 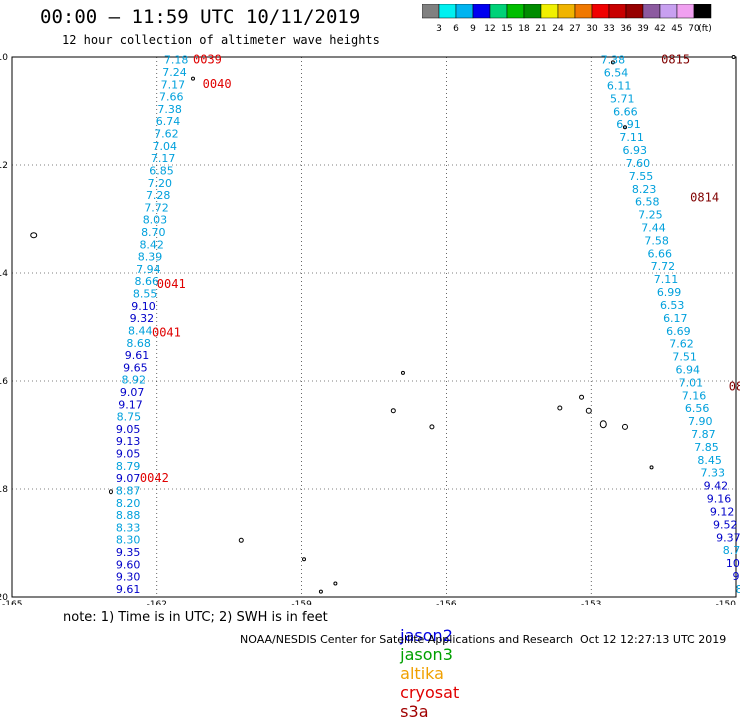 What do you see at coordinates (128, 527) in the screenshot?
I see `wave-height-label: 8.33` at bounding box center [128, 527].